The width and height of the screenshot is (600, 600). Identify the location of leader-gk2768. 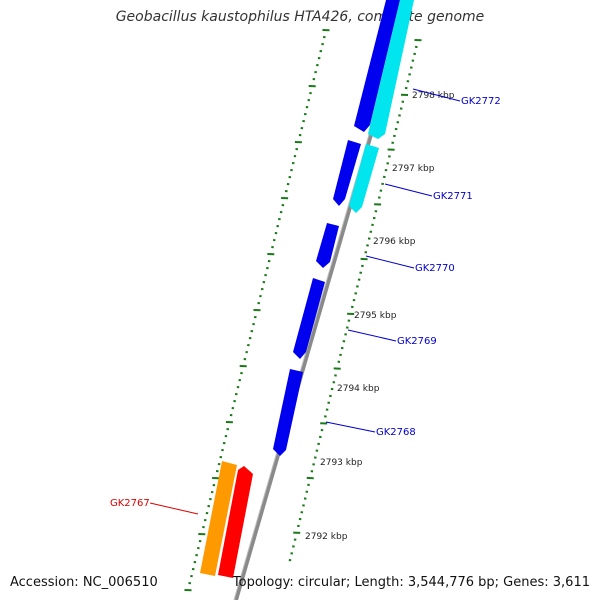
(350, 427).